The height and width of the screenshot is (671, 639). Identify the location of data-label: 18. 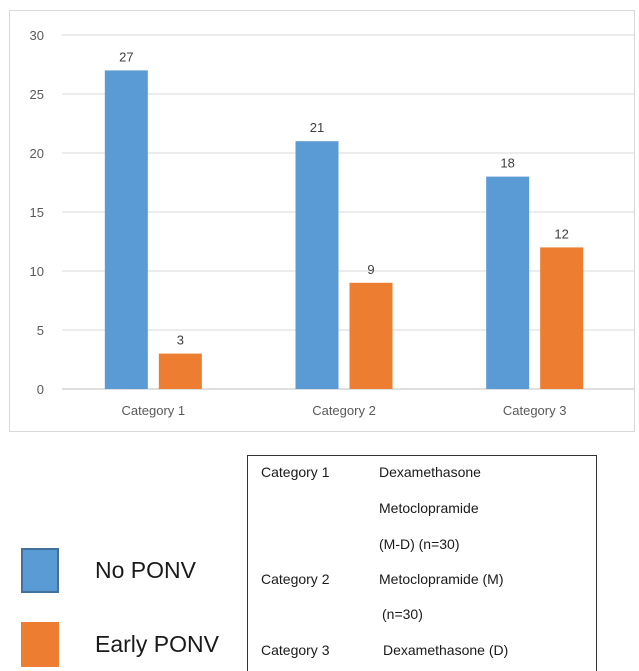
(507, 163).